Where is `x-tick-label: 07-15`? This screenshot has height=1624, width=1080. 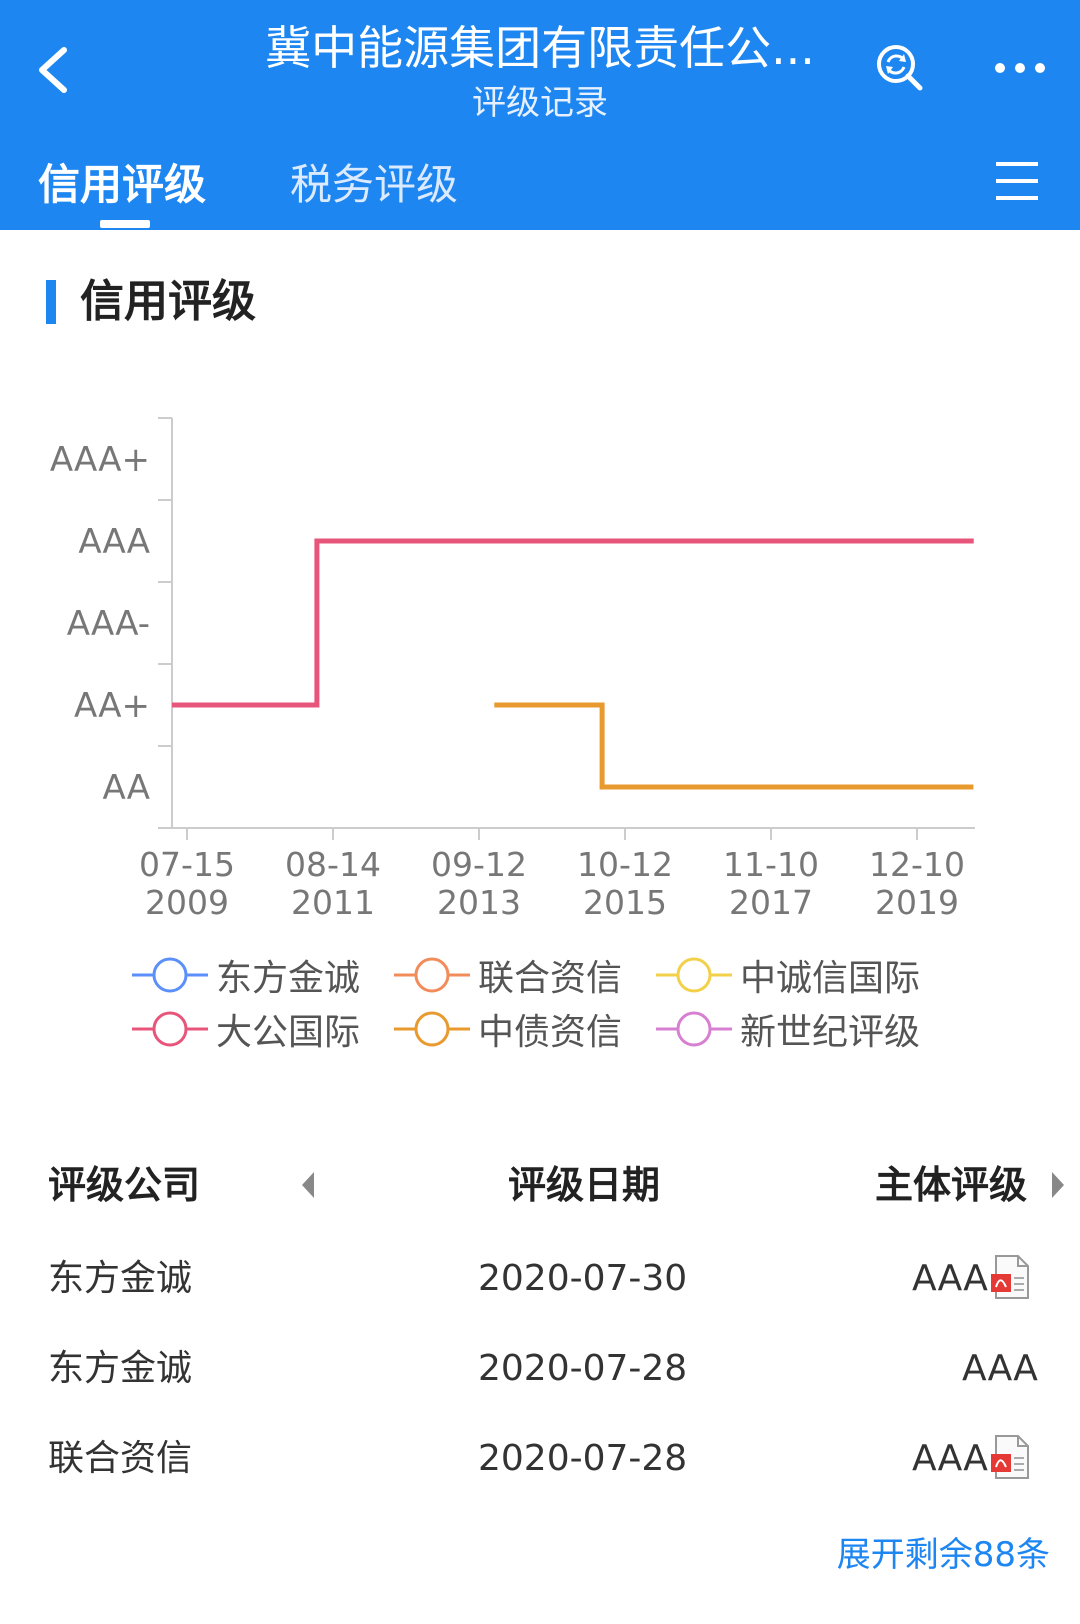 x-tick-label: 07-15 is located at coordinates (187, 864).